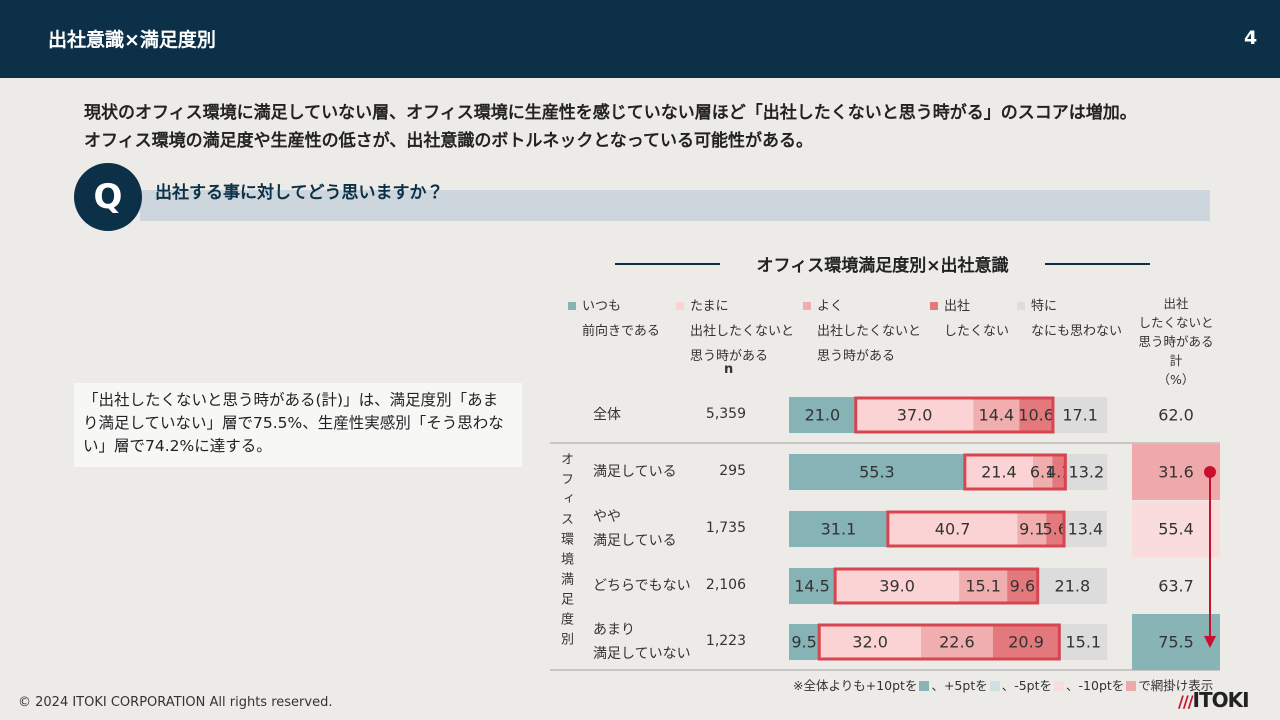 Image resolution: width=1280 pixels, height=720 pixels. Describe the element at coordinates (108, 197) in the screenshot. I see `question-mark: Q` at that location.